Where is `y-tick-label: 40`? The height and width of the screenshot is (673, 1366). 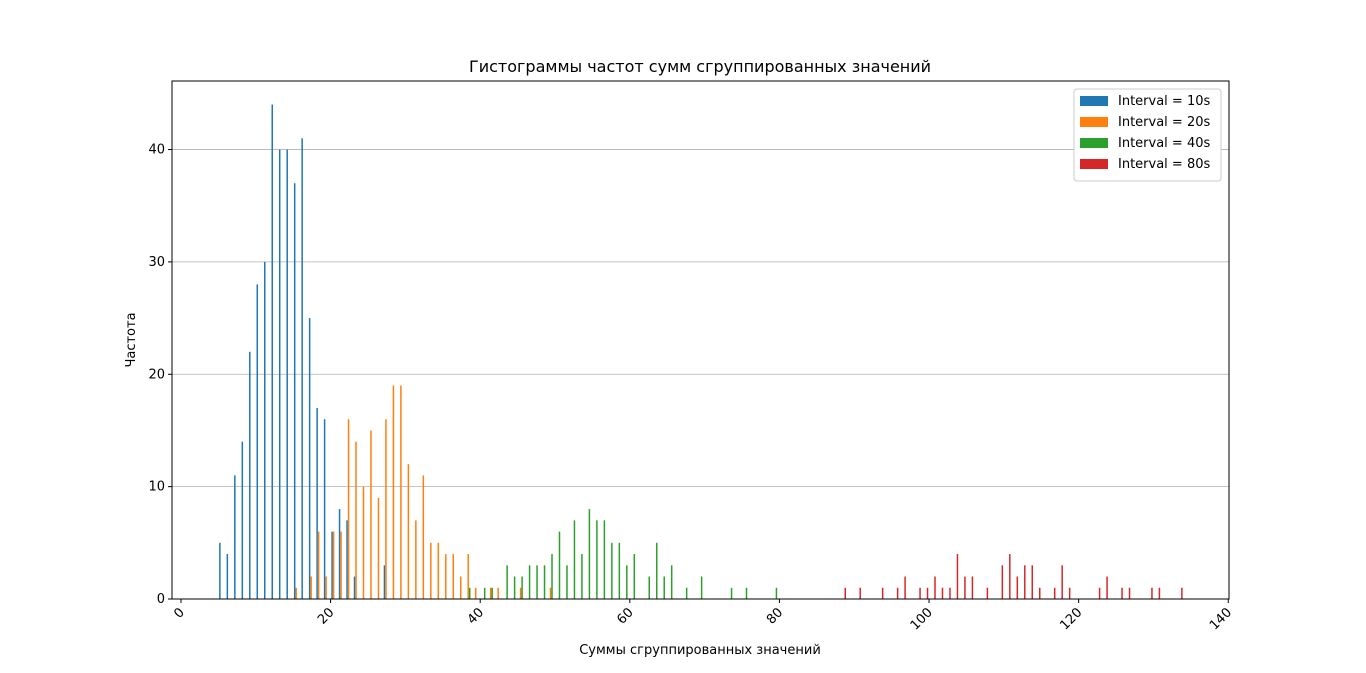 y-tick-label: 40 is located at coordinates (156, 150).